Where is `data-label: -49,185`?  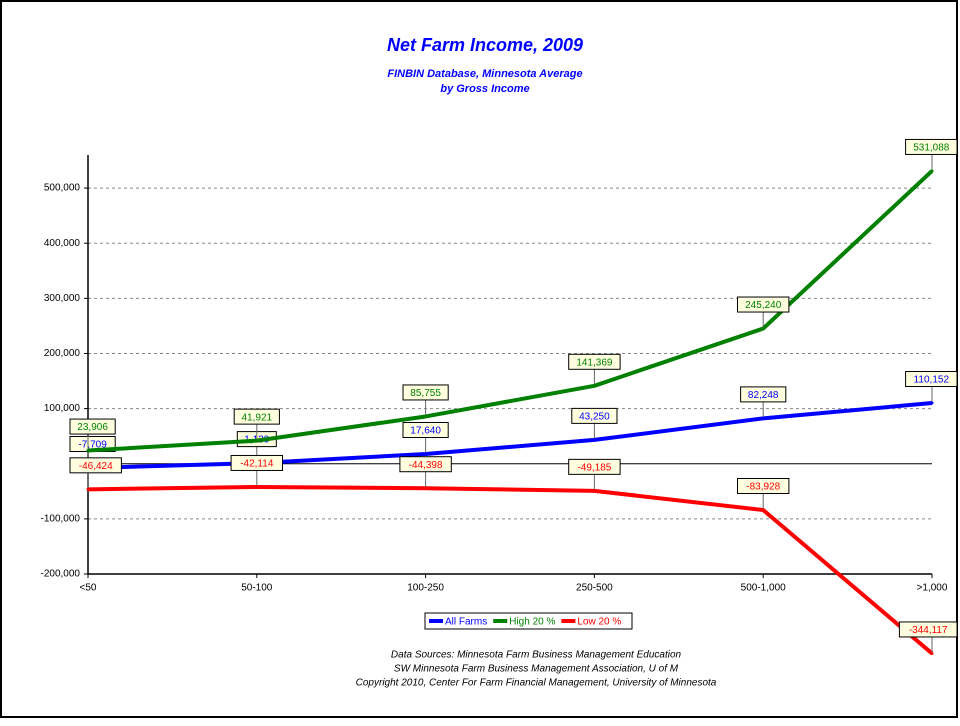
data-label: -49,185 is located at coordinates (594, 467).